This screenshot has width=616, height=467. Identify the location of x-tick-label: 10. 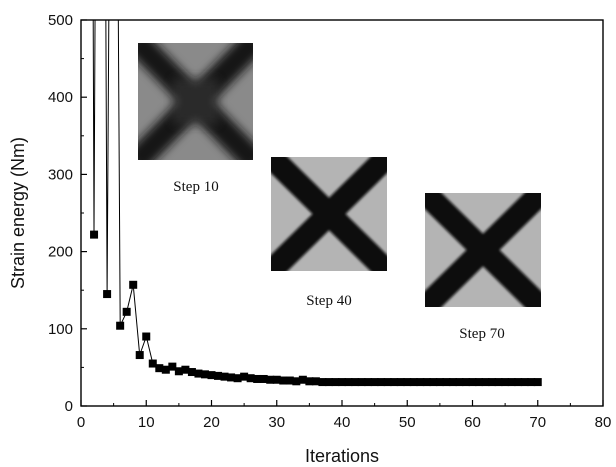
(146, 422).